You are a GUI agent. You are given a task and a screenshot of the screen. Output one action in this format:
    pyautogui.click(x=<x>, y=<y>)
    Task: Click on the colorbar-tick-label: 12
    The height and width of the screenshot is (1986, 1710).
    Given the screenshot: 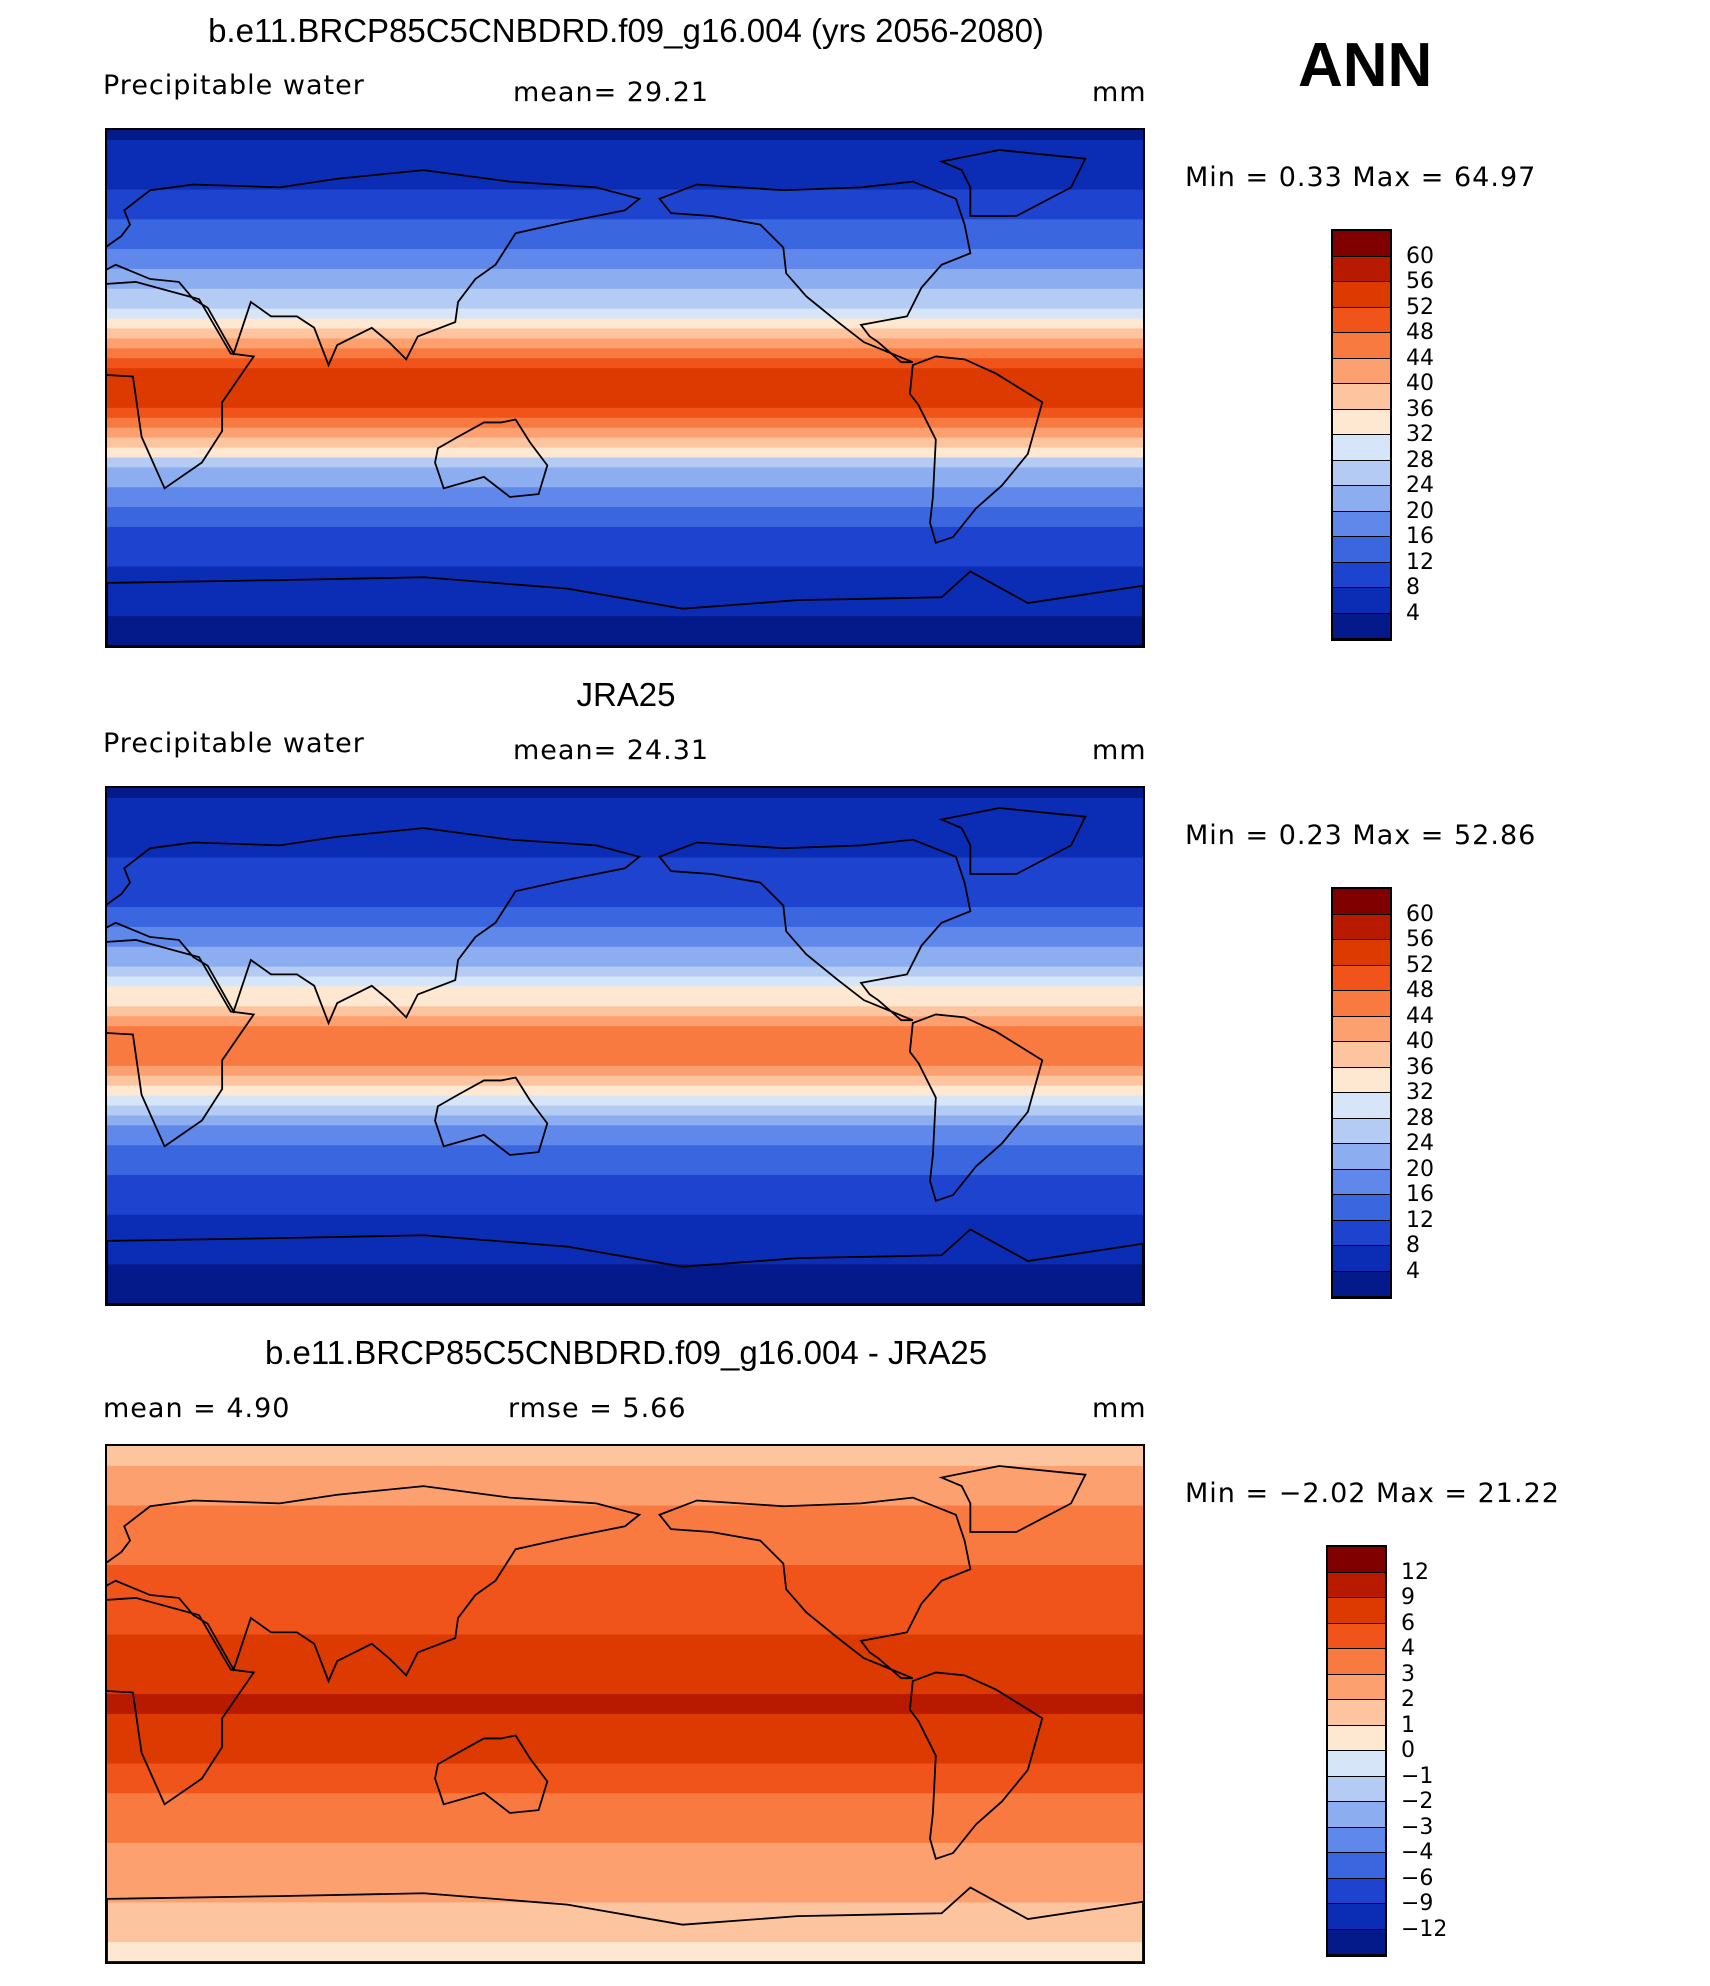 What is the action you would take?
    pyautogui.click(x=1420, y=1220)
    